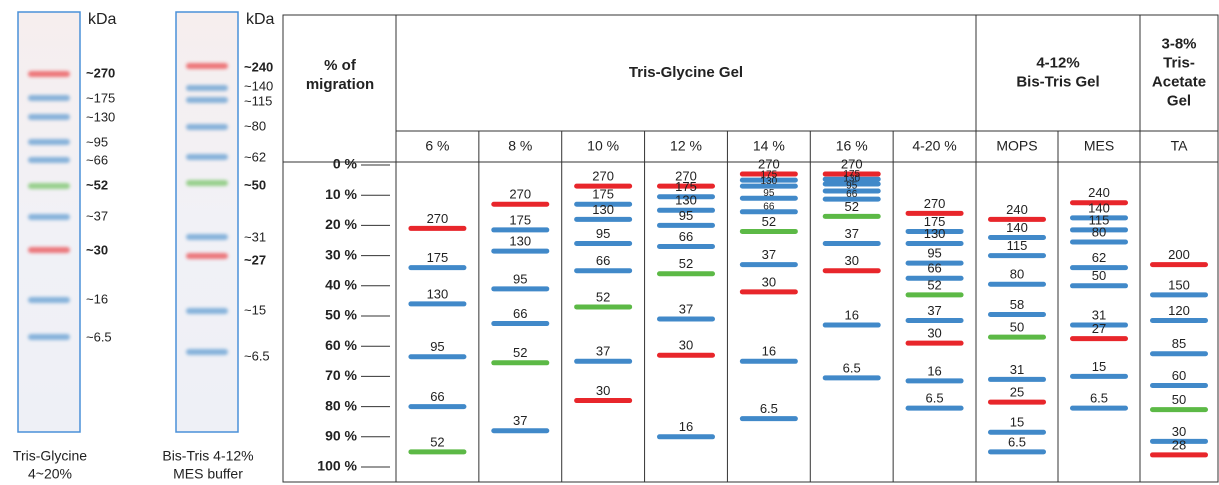 The image size is (1219, 485). What do you see at coordinates (438, 257) in the screenshot?
I see `band-label: 175` at bounding box center [438, 257].